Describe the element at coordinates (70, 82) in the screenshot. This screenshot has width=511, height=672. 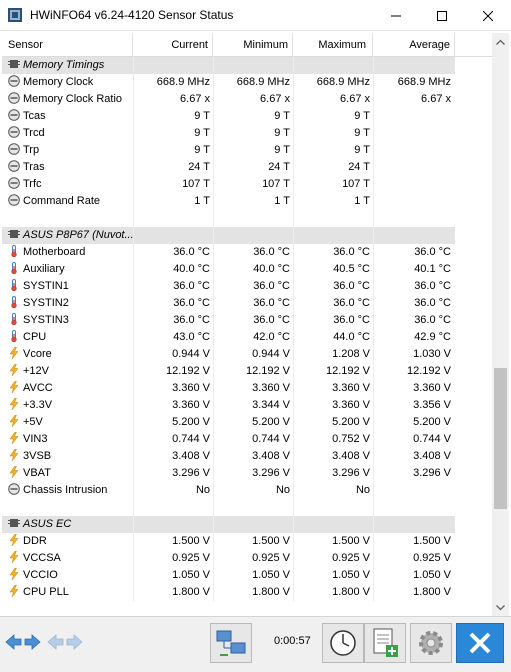
I see `sensor-name: Memory Clock` at that location.